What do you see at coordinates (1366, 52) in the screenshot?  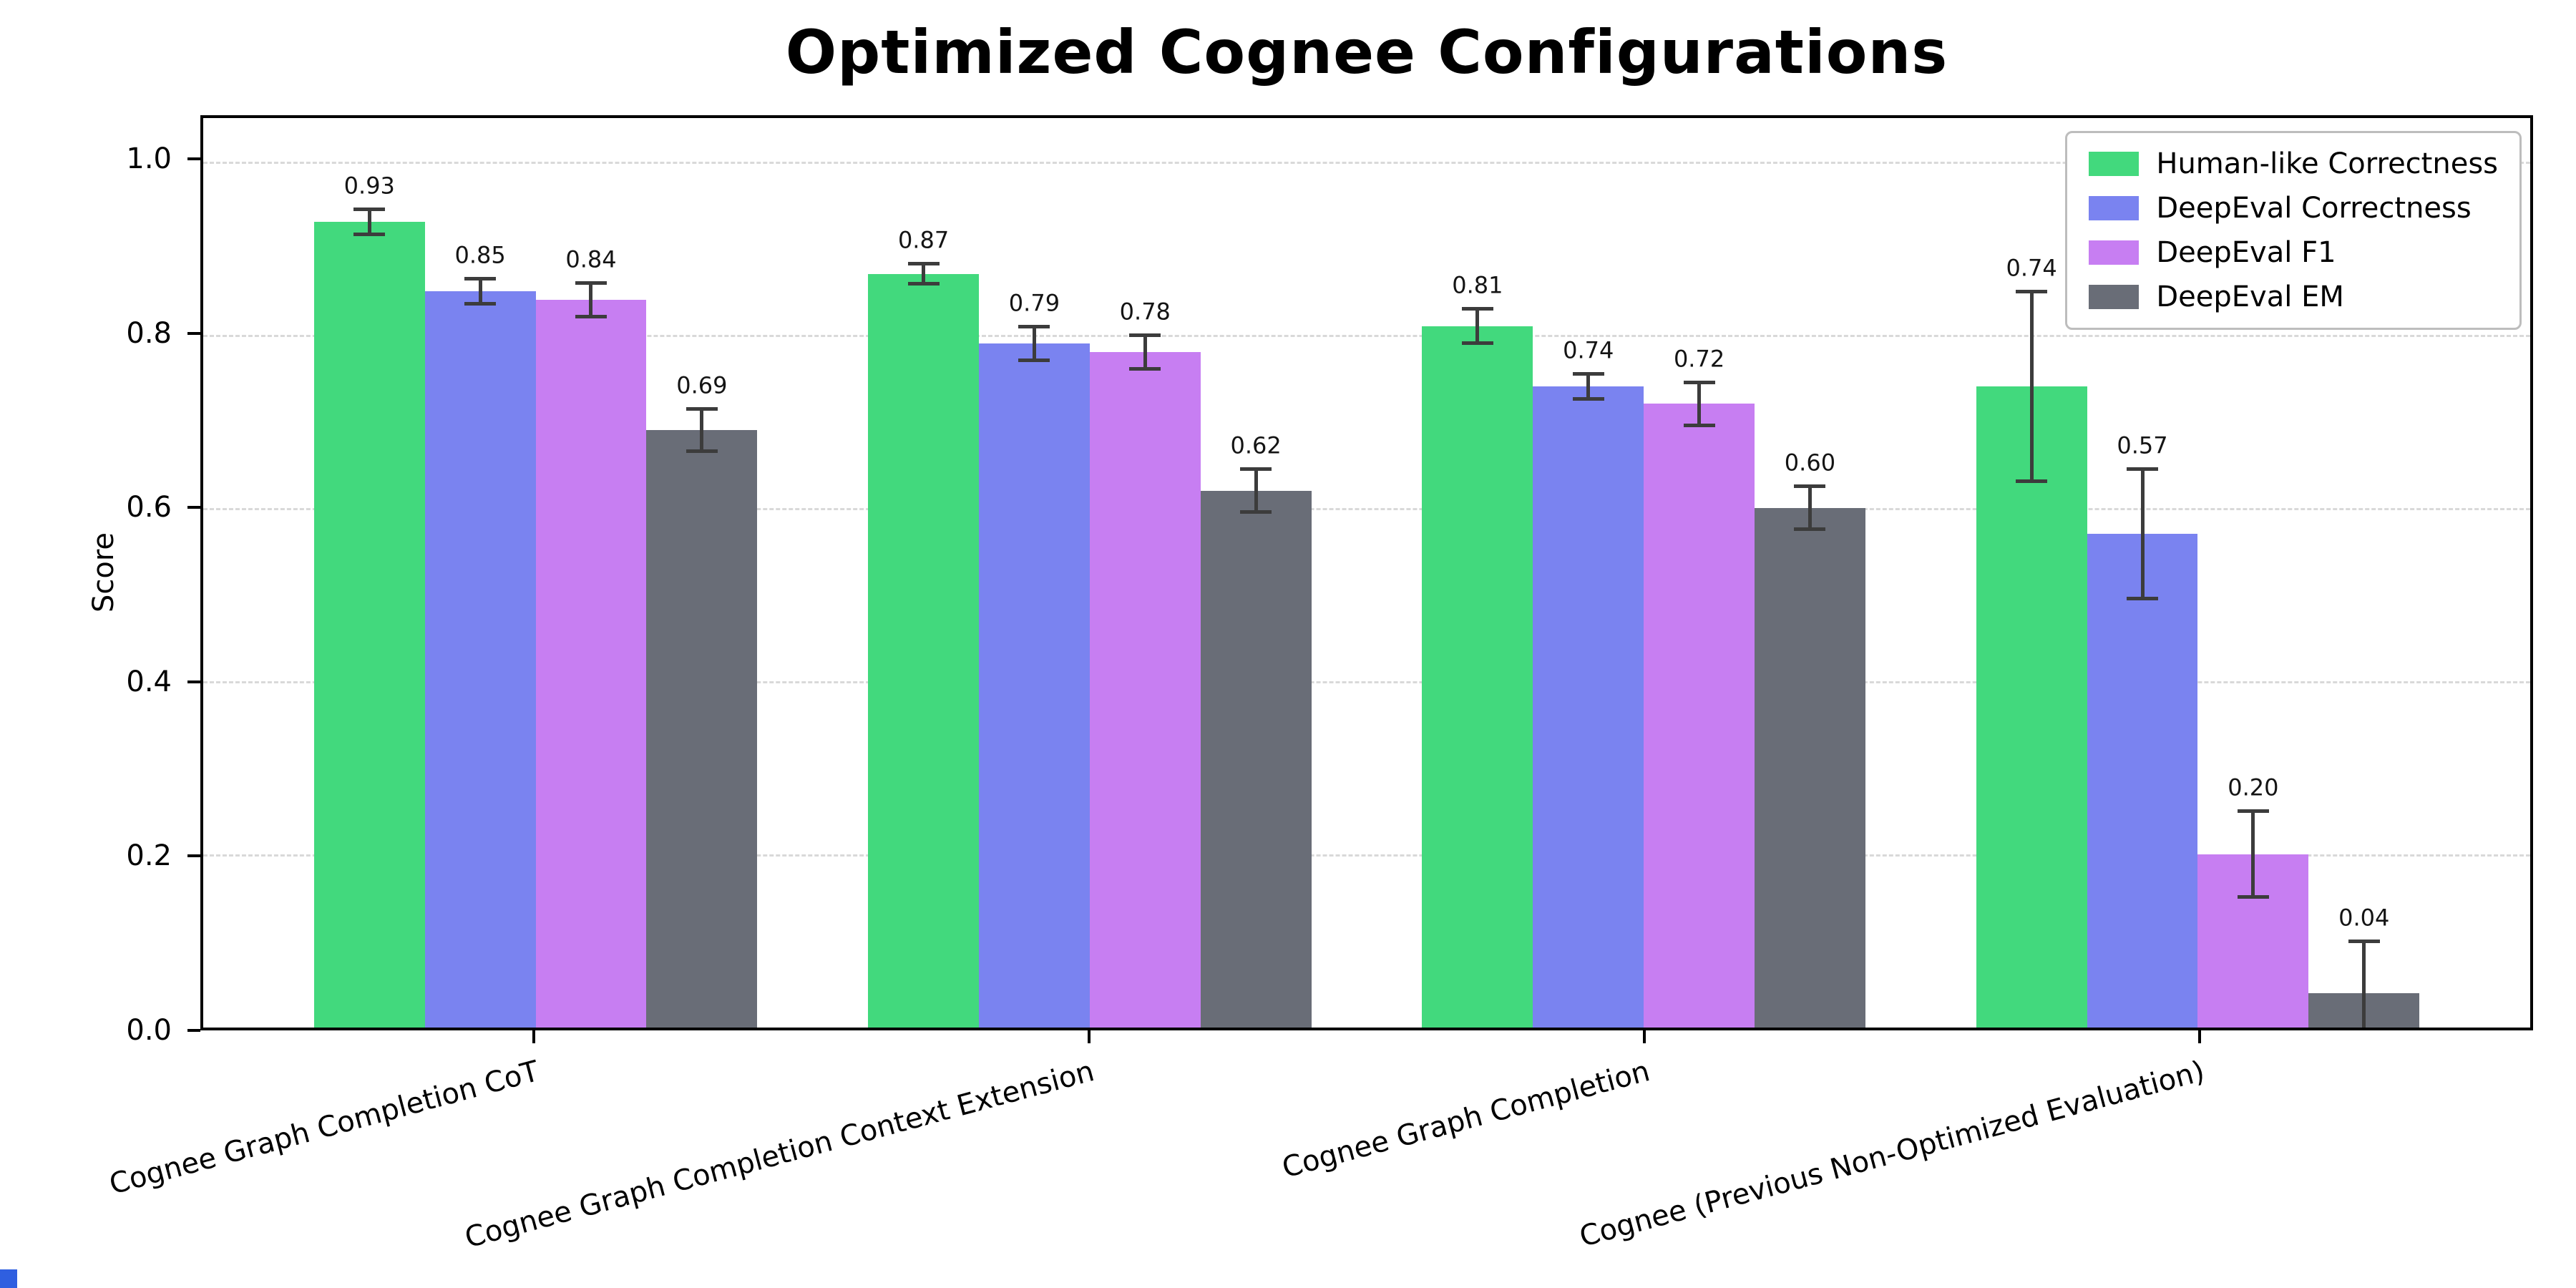 I see `chart-title: Optimized Cognee Configurations` at bounding box center [1366, 52].